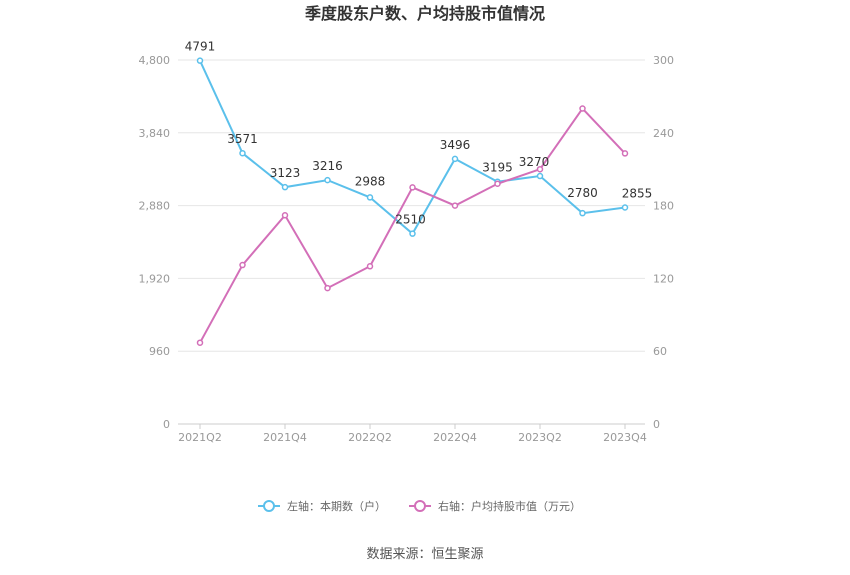  What do you see at coordinates (327, 166) in the screenshot?
I see `data-label: 3216` at bounding box center [327, 166].